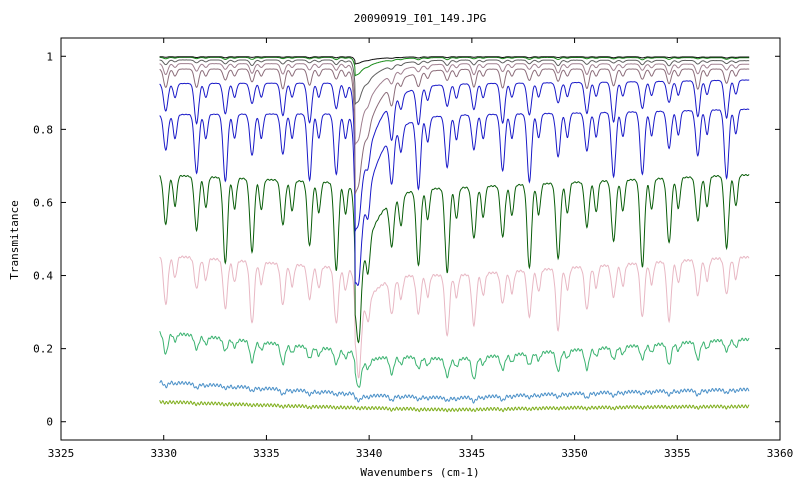  Describe the element at coordinates (574, 453) in the screenshot. I see `x-tick-label-5: 3350` at that location.